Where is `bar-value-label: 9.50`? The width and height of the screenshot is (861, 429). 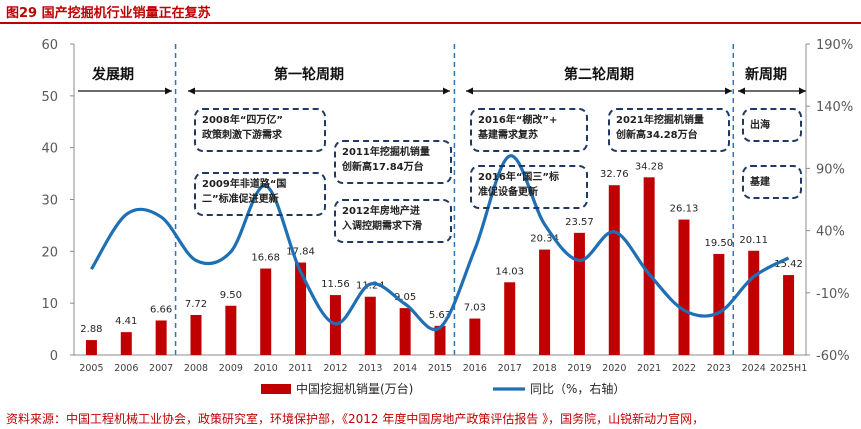
bar-value-label: 9.50 is located at coordinates (231, 295).